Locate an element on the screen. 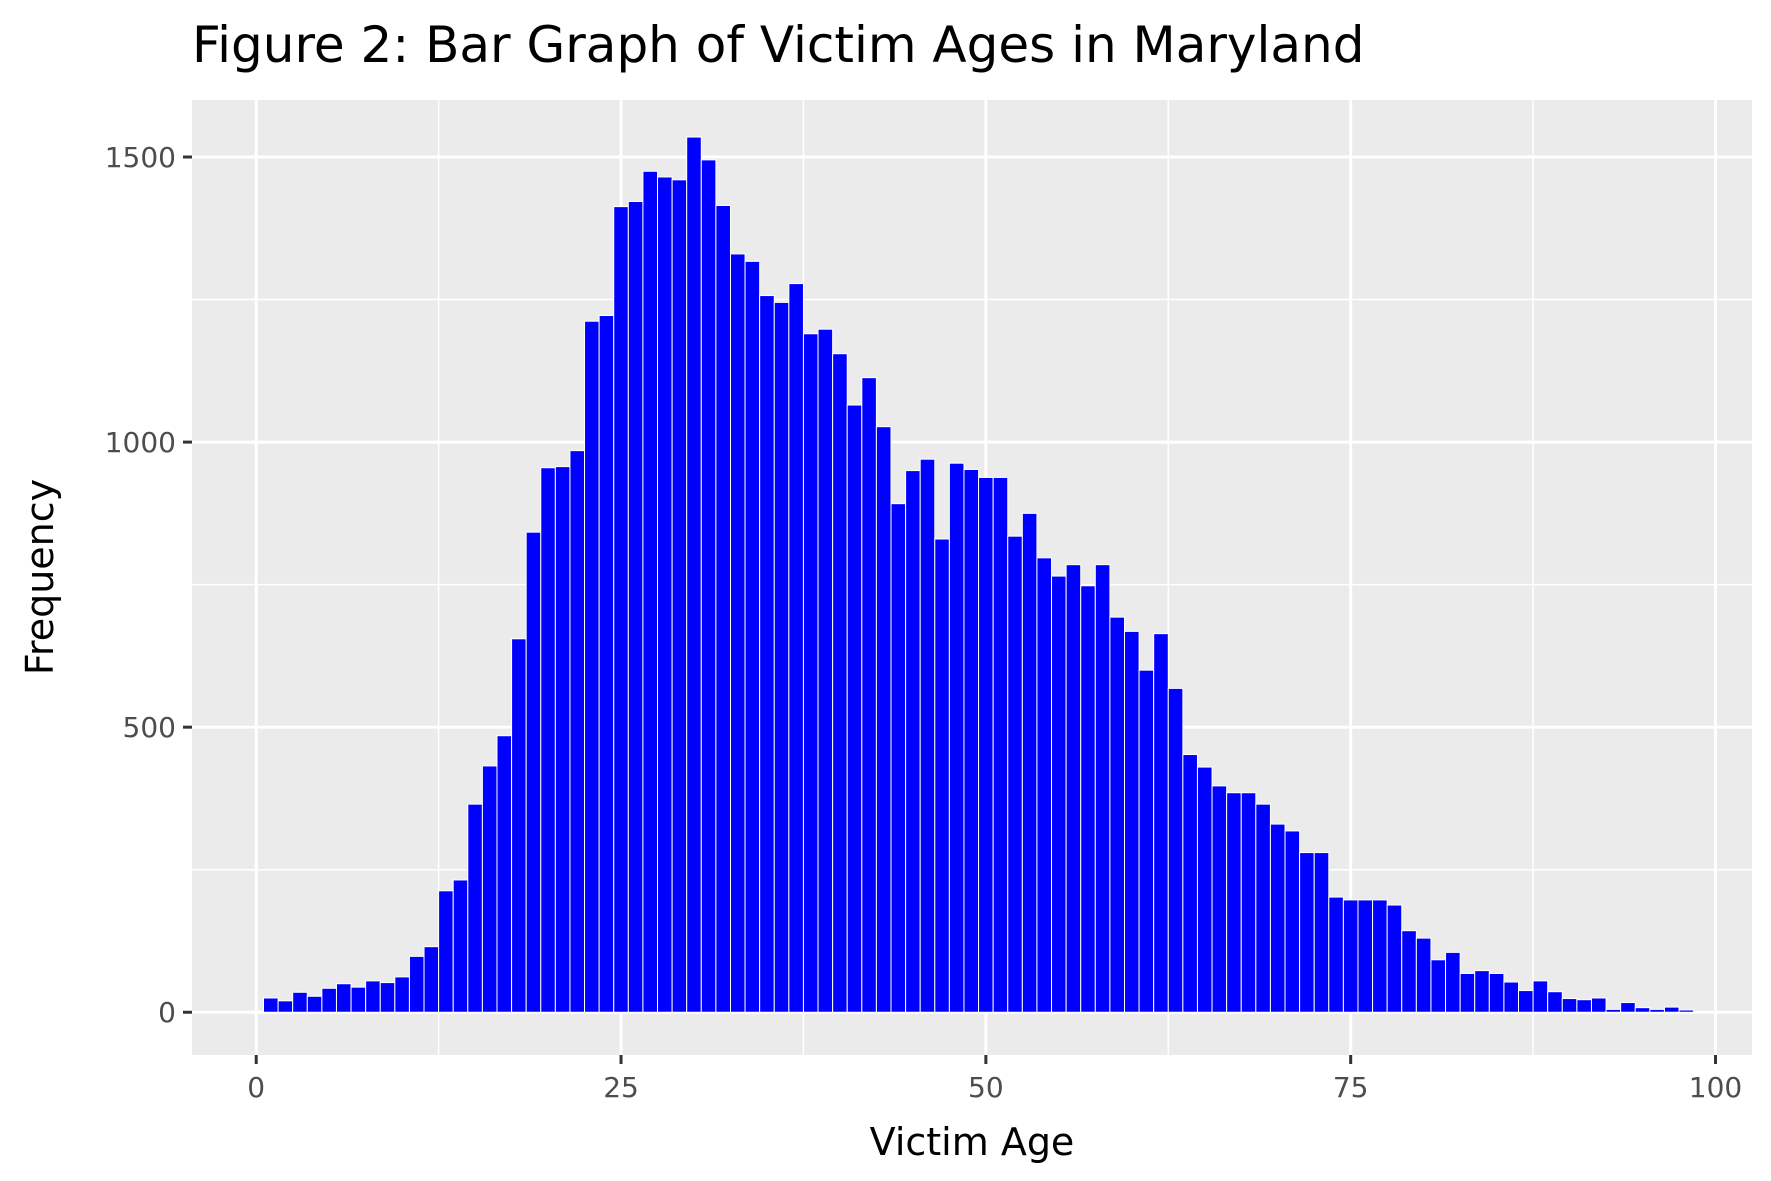  x-tick-label: 0 is located at coordinates (256, 1087).